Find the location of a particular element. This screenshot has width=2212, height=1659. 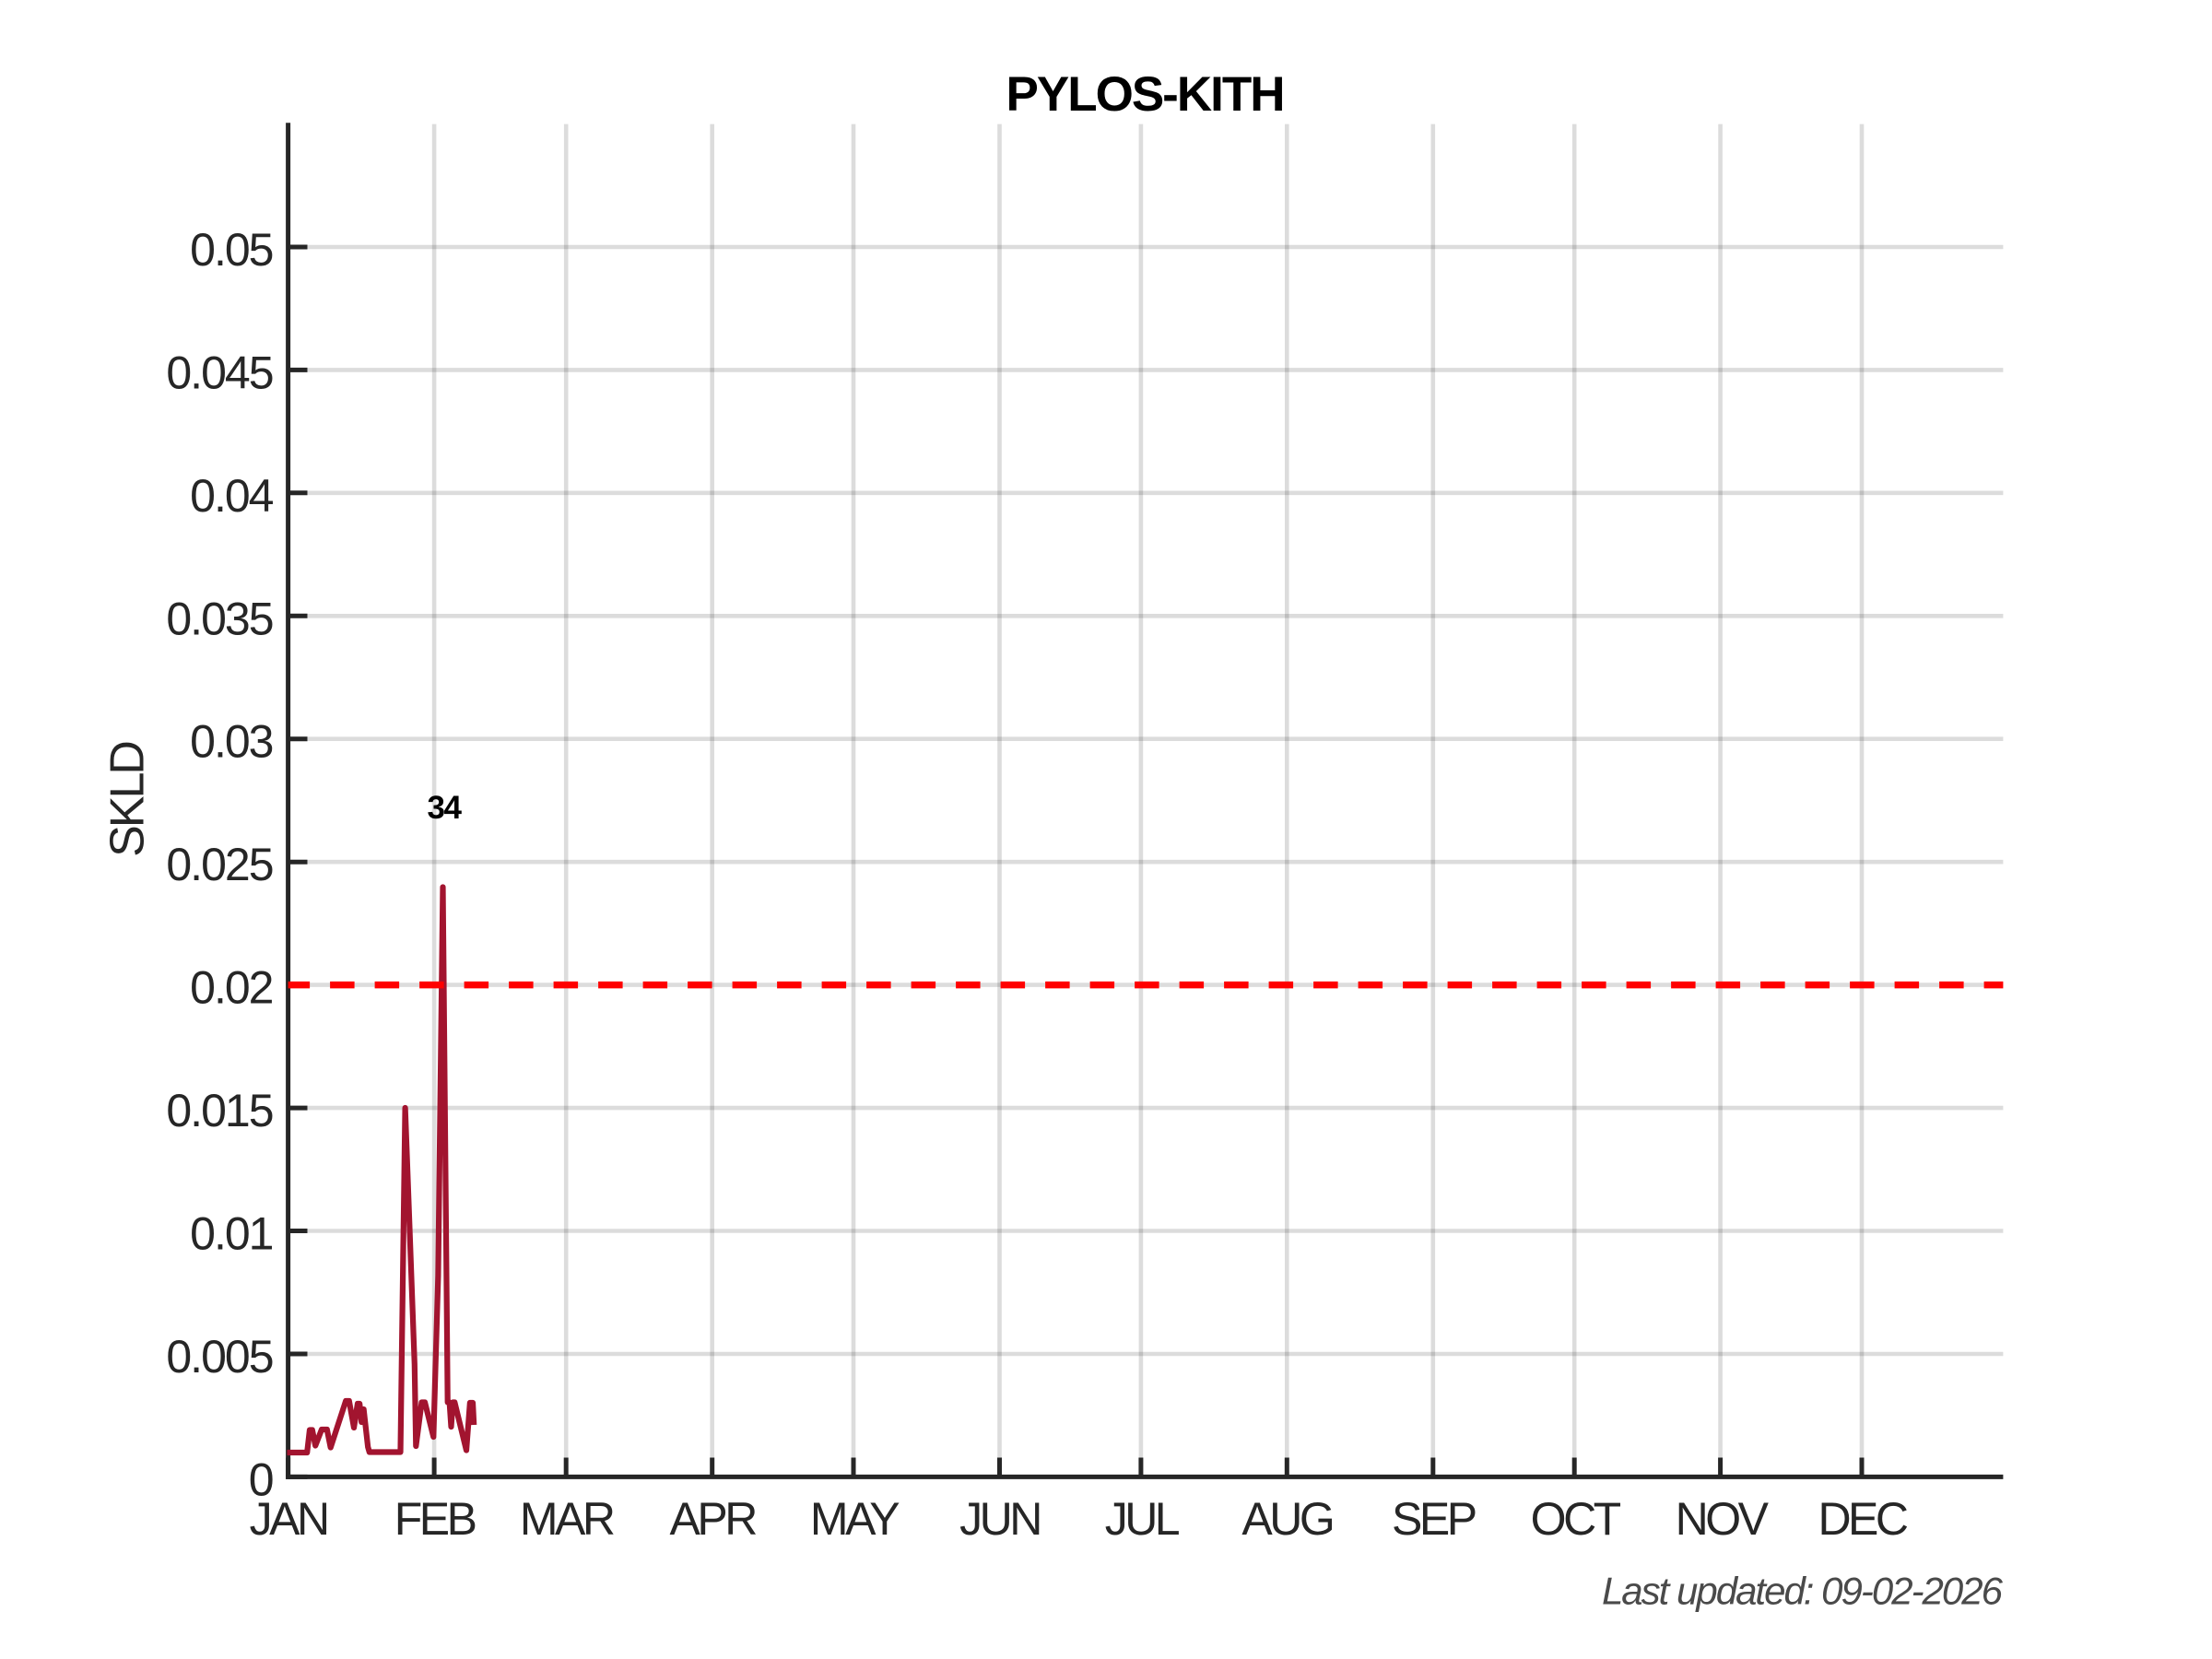

svg-text: NOV is located at coordinates (1723, 1519).